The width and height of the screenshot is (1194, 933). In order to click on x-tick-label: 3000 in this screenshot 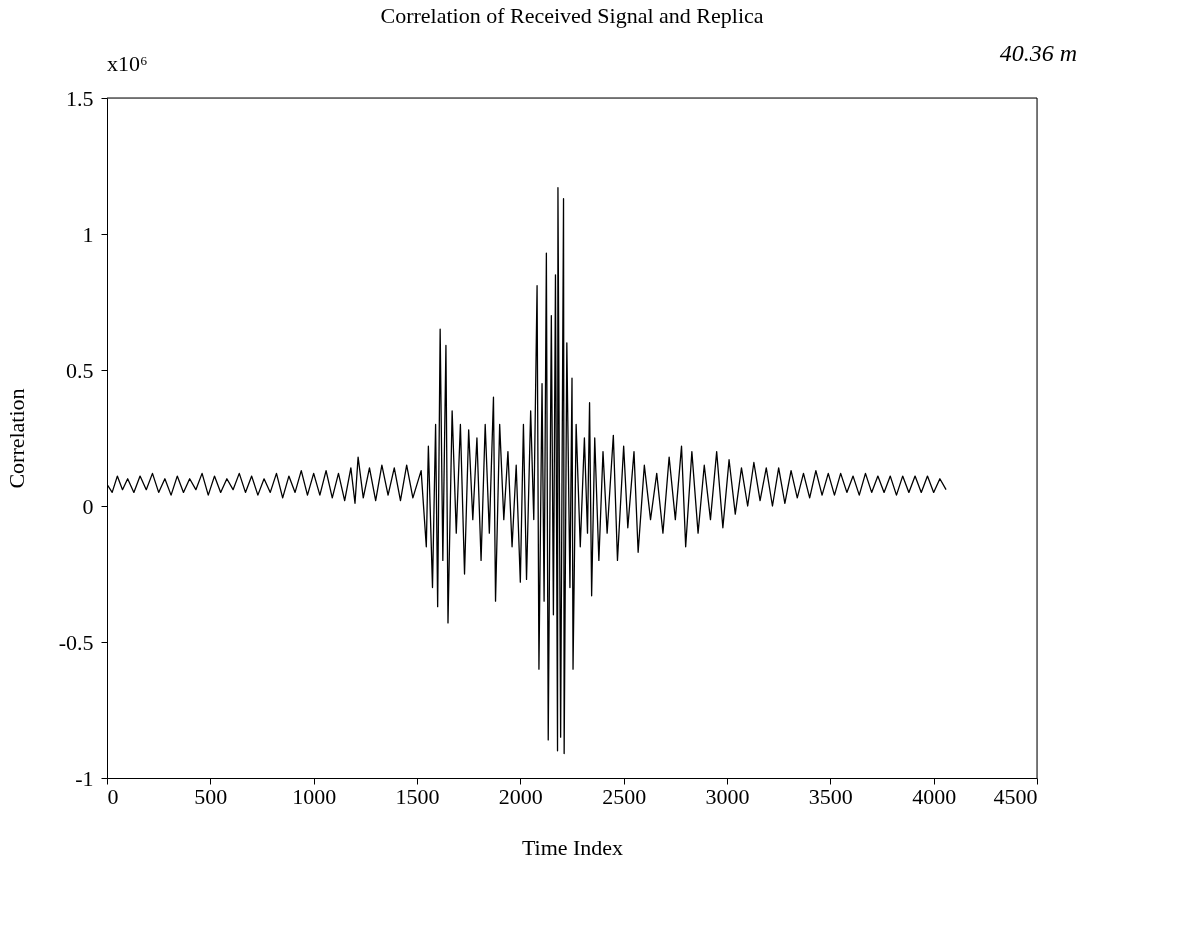, I will do `click(727, 796)`.